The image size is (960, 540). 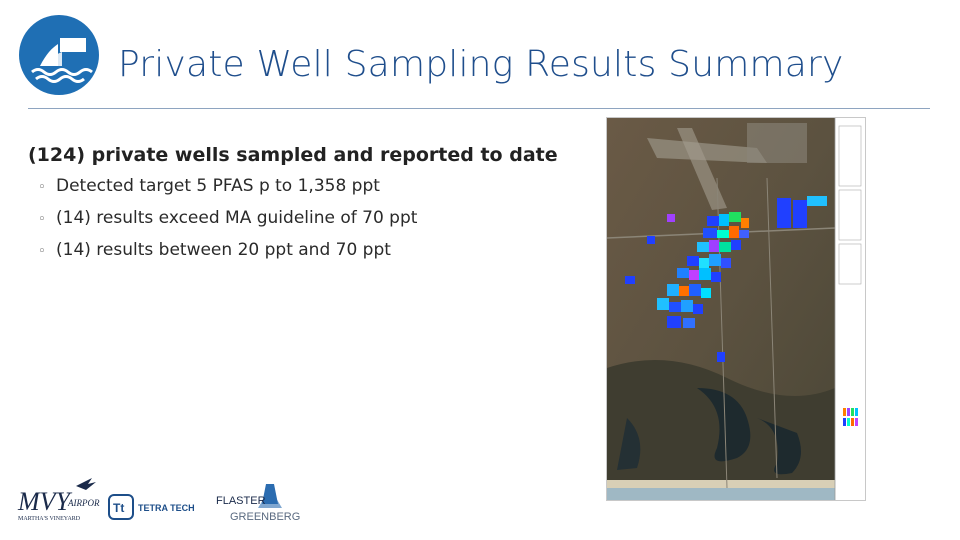 I want to click on page-title: Private Well Sampling Results Summary, so click(x=481, y=64).